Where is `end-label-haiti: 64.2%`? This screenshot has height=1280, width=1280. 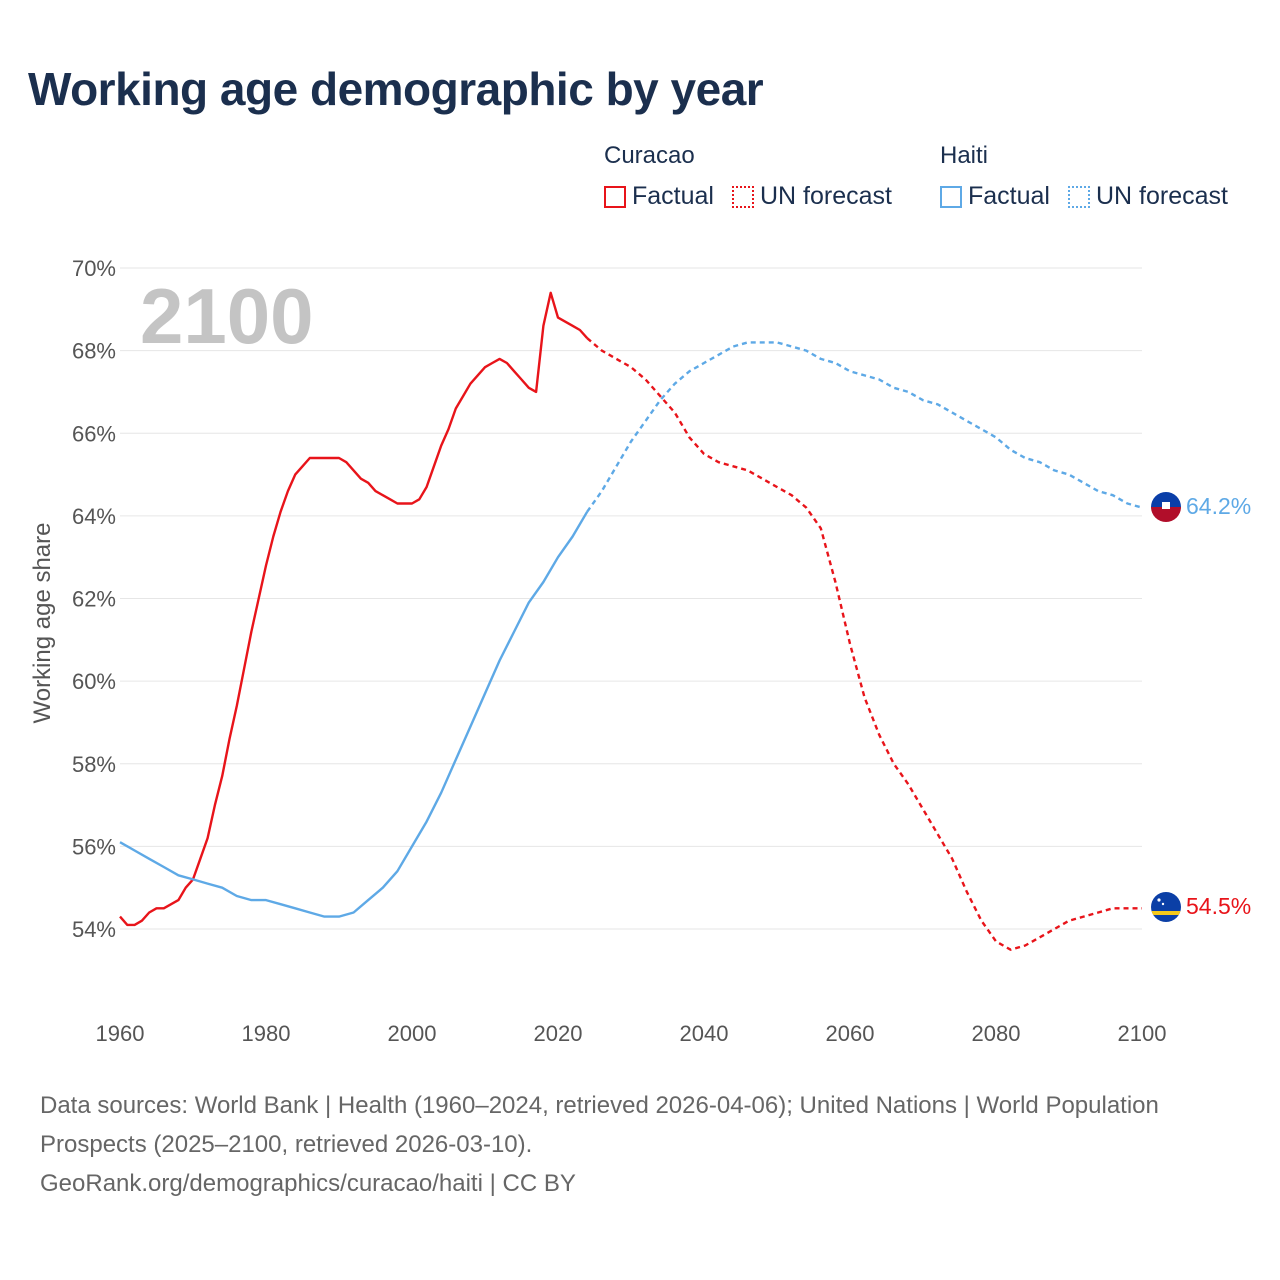 end-label-haiti: 64.2% is located at coordinates (1218, 506).